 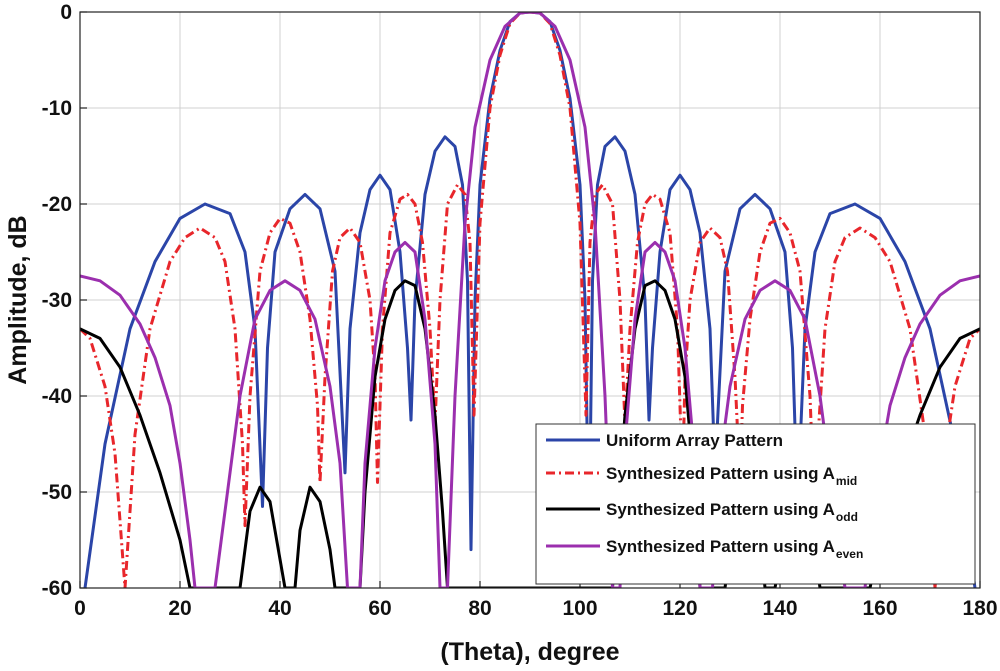 I want to click on x-axis-label: (Theta), degree, so click(x=529, y=652).